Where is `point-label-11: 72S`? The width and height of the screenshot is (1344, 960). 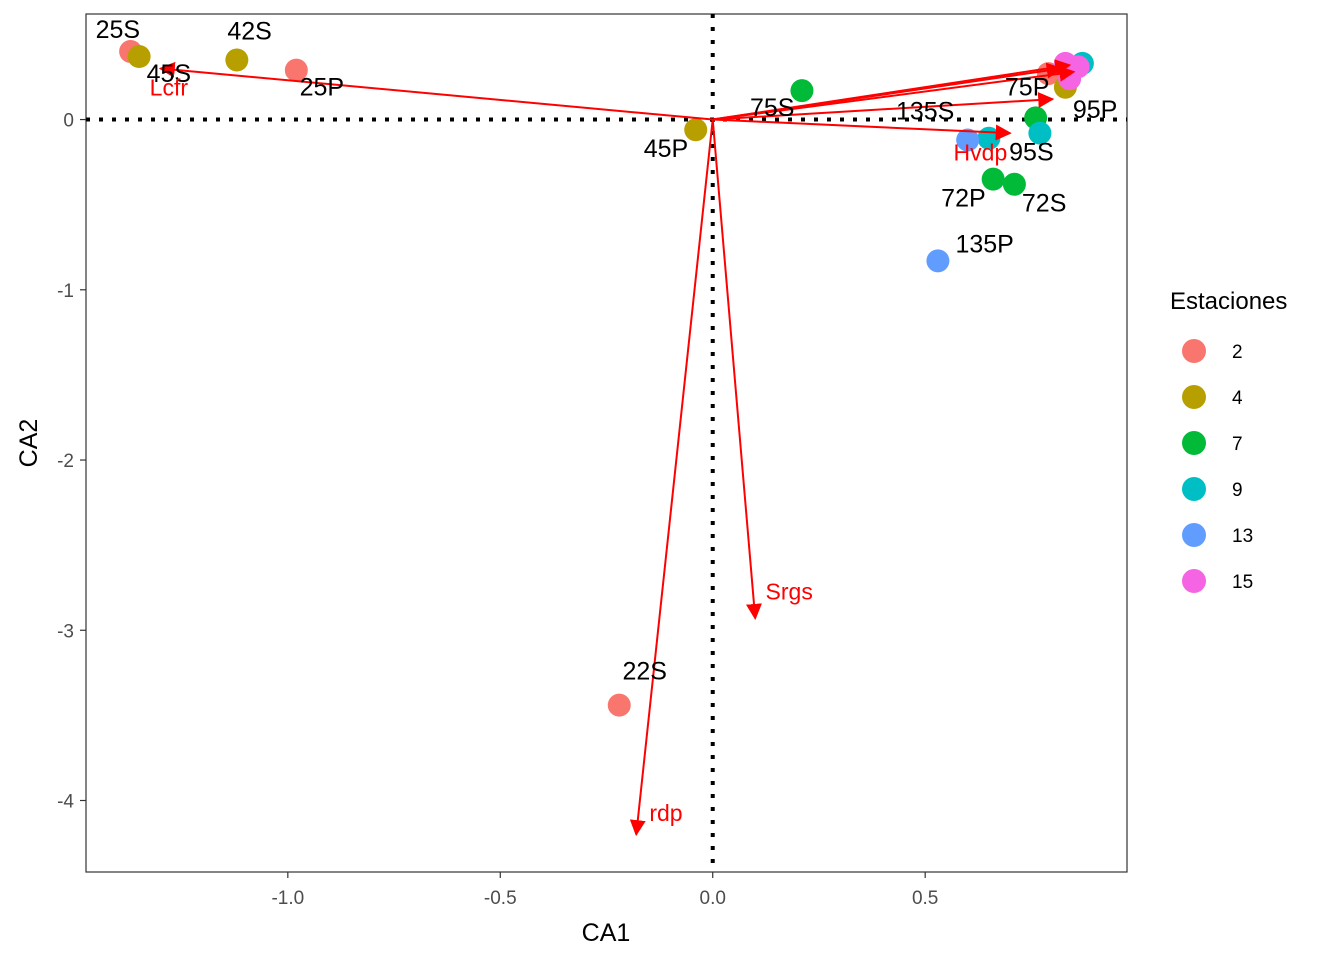 point-label-11: 72S is located at coordinates (1044, 203).